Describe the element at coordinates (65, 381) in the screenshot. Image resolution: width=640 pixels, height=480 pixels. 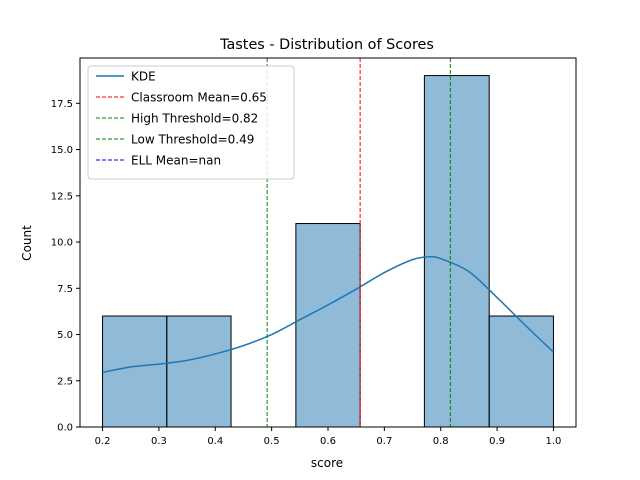
I see `y-tick-label: 2.5` at that location.